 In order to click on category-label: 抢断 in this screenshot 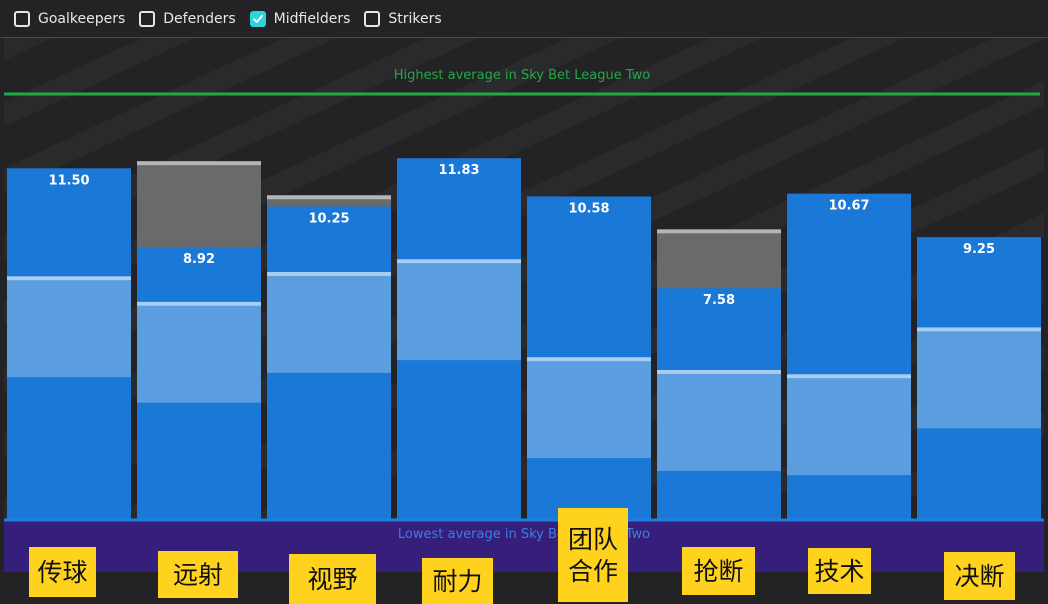, I will do `click(718, 571)`.